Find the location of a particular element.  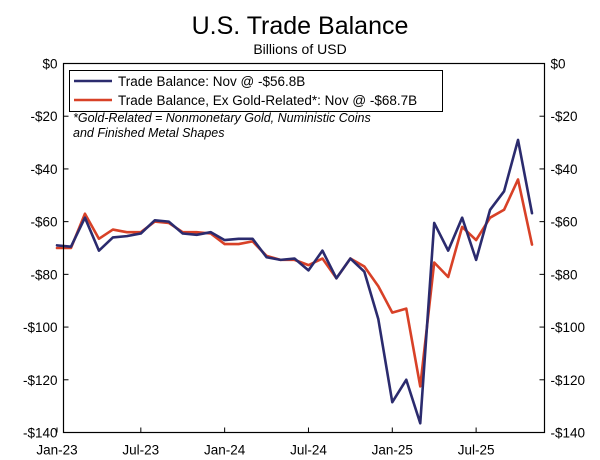

legend-box is located at coordinates (256, 91).